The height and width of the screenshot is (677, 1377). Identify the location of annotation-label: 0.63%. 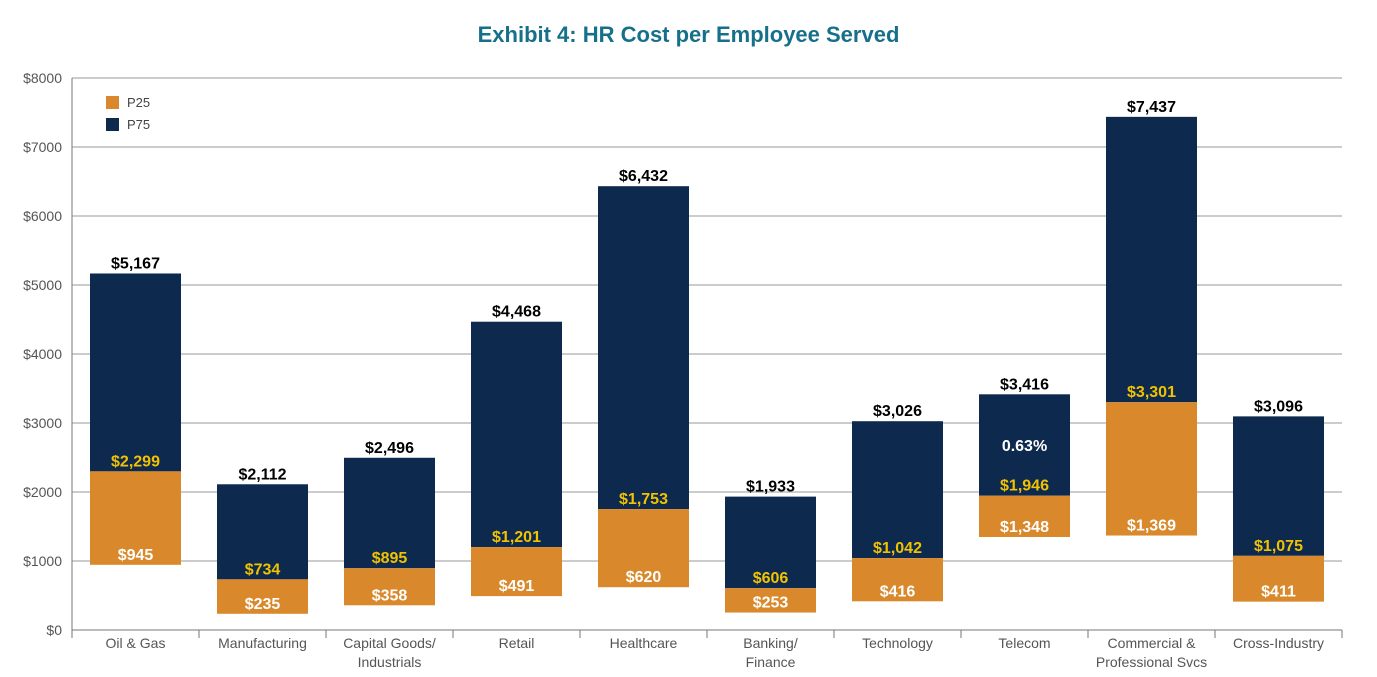
(1024, 446).